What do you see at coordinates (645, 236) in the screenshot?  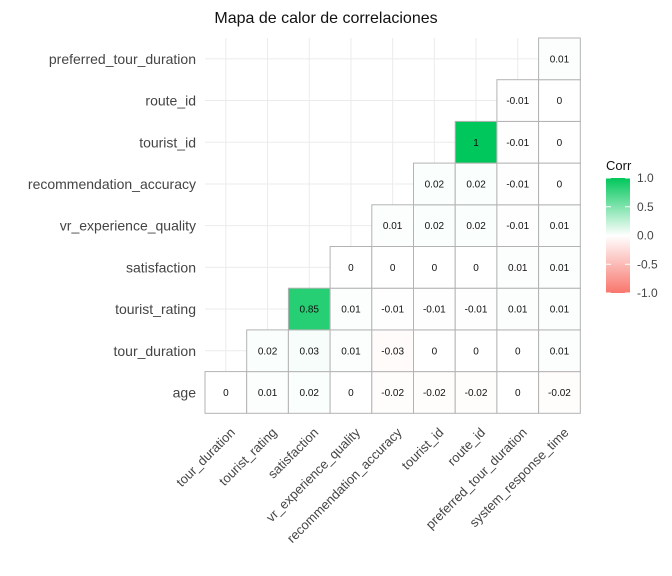 I see `legend-tick-label: 0.0` at bounding box center [645, 236].